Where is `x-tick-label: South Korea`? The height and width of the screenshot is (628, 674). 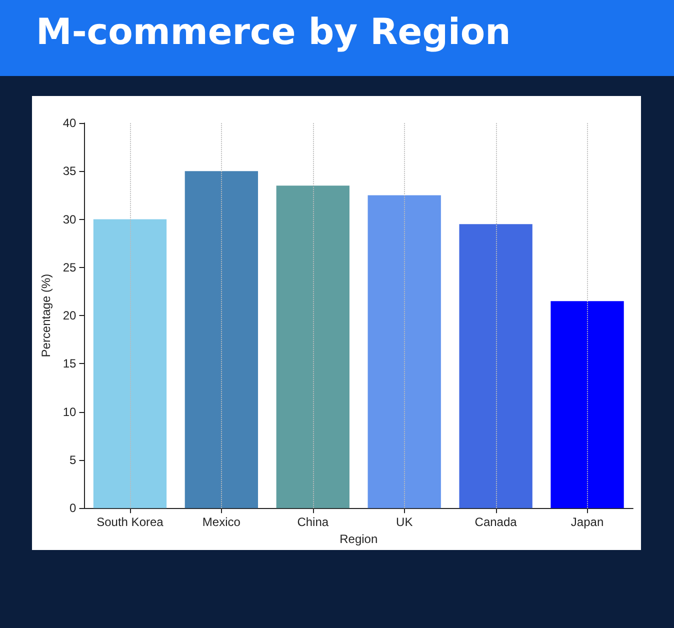
x-tick-label: South Korea is located at coordinates (130, 522).